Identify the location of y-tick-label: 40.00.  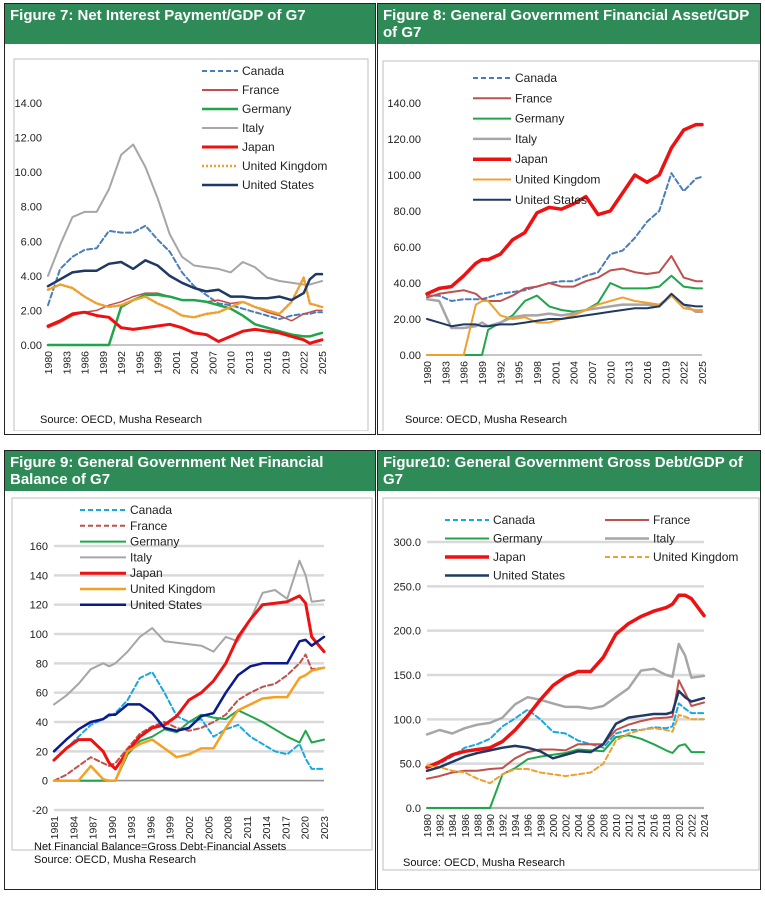
(407, 284).